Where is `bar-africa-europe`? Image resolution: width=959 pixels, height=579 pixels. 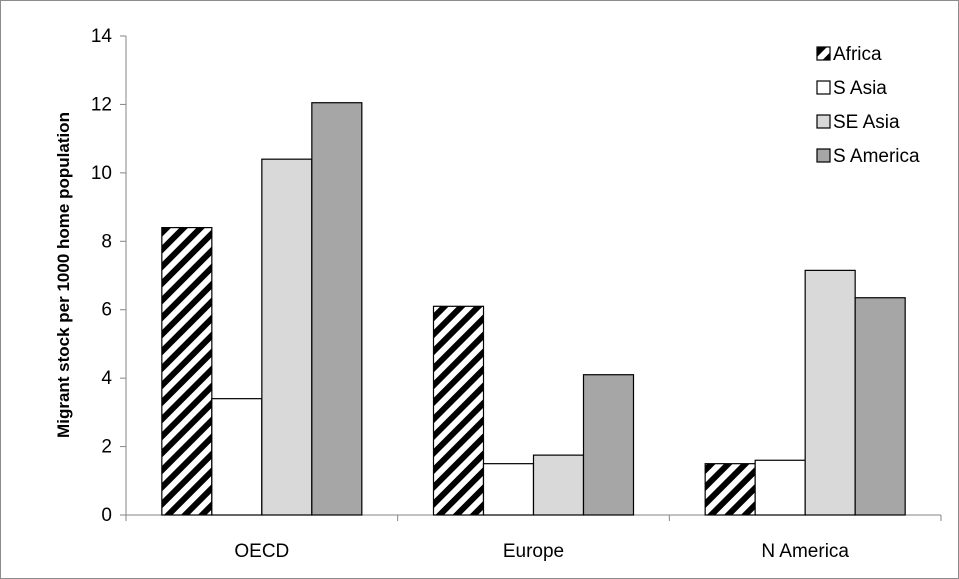
bar-africa-europe is located at coordinates (458, 410).